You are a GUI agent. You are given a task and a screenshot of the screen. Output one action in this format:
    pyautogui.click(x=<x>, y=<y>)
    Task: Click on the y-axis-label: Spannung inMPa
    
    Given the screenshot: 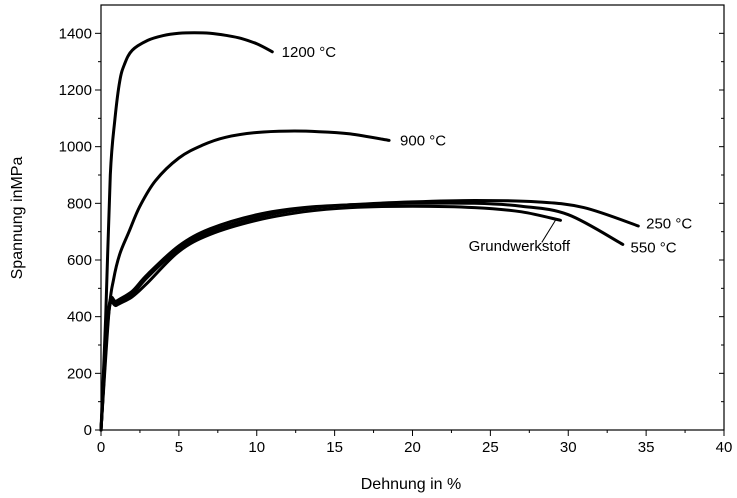 What is the action you would take?
    pyautogui.click(x=17, y=218)
    